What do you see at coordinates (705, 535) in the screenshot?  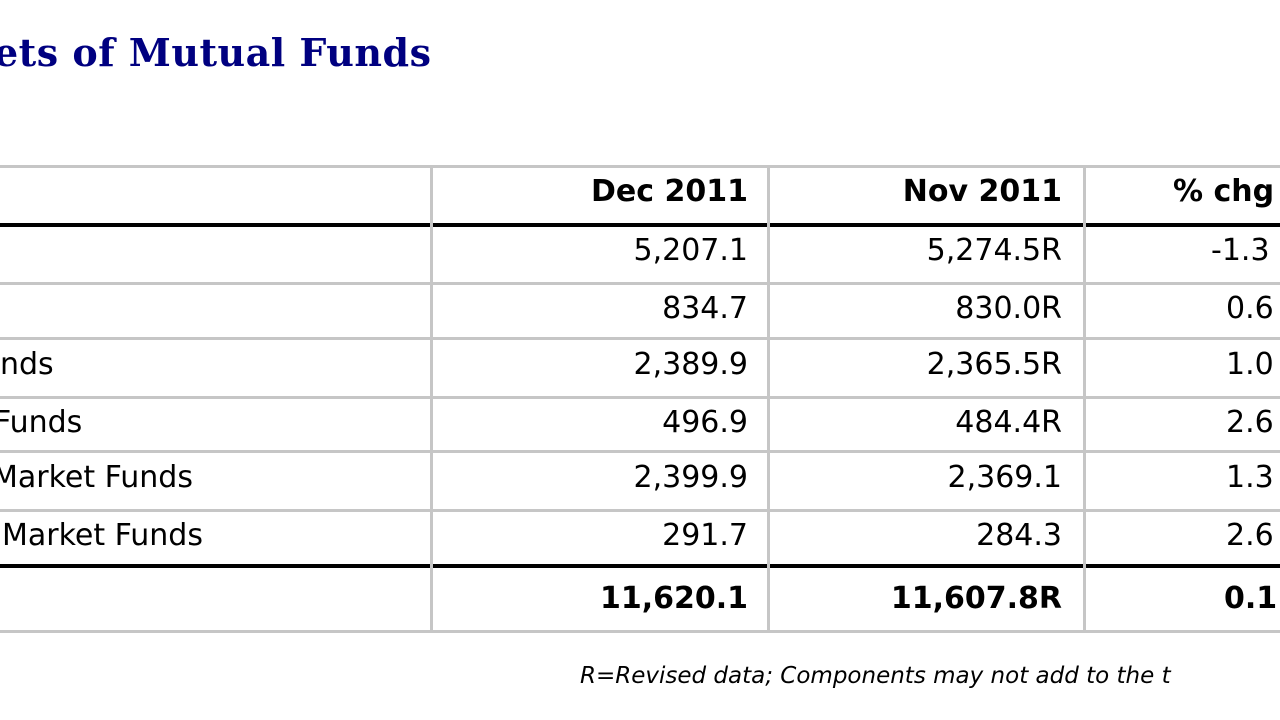 I see `cell-dec: 291.7` at bounding box center [705, 535].